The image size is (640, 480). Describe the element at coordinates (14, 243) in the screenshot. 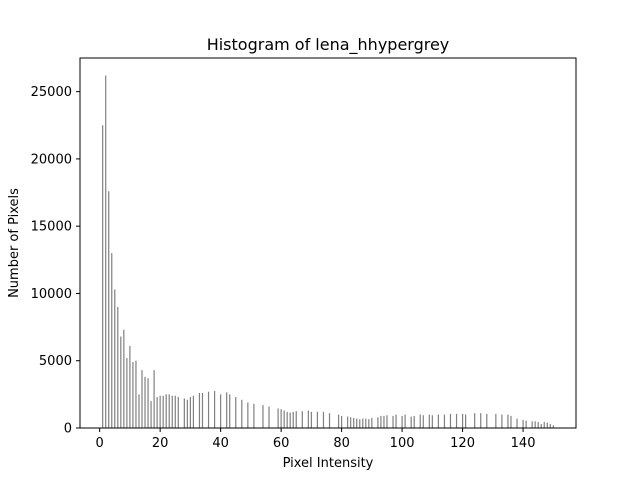

I see `y-axis-label: Number of Pixels` at that location.